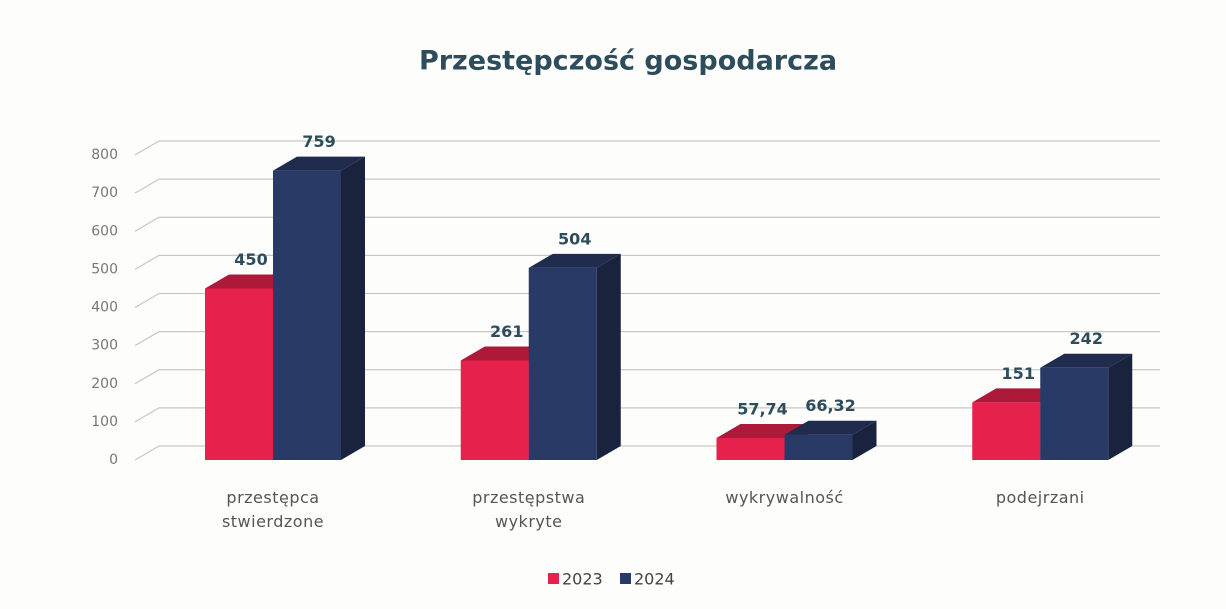 This screenshot has width=1226, height=609. Describe the element at coordinates (582, 579) in the screenshot. I see `legend-label: 2023` at that location.